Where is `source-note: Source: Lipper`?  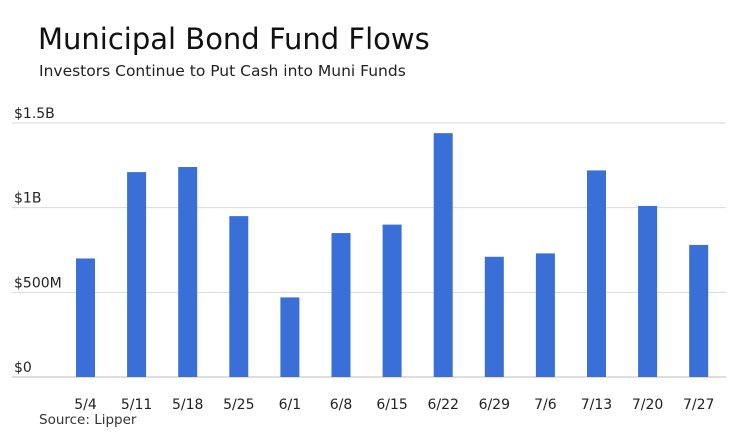 source-note: Source: Lipper is located at coordinates (88, 420).